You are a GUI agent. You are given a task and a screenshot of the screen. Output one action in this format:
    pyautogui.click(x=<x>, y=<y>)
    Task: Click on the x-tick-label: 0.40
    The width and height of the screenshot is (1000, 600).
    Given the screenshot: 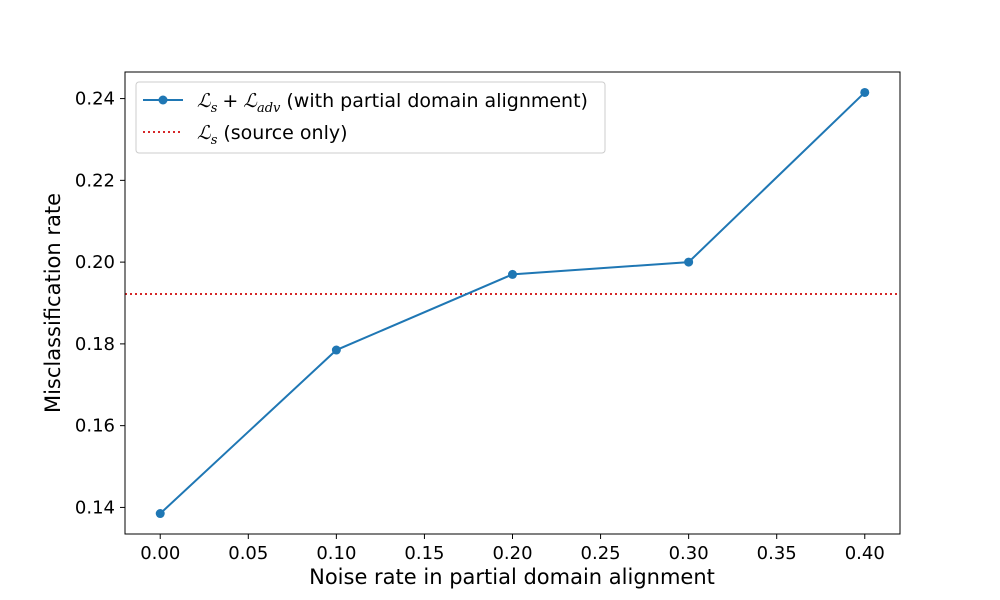 What is the action you would take?
    pyautogui.click(x=865, y=553)
    